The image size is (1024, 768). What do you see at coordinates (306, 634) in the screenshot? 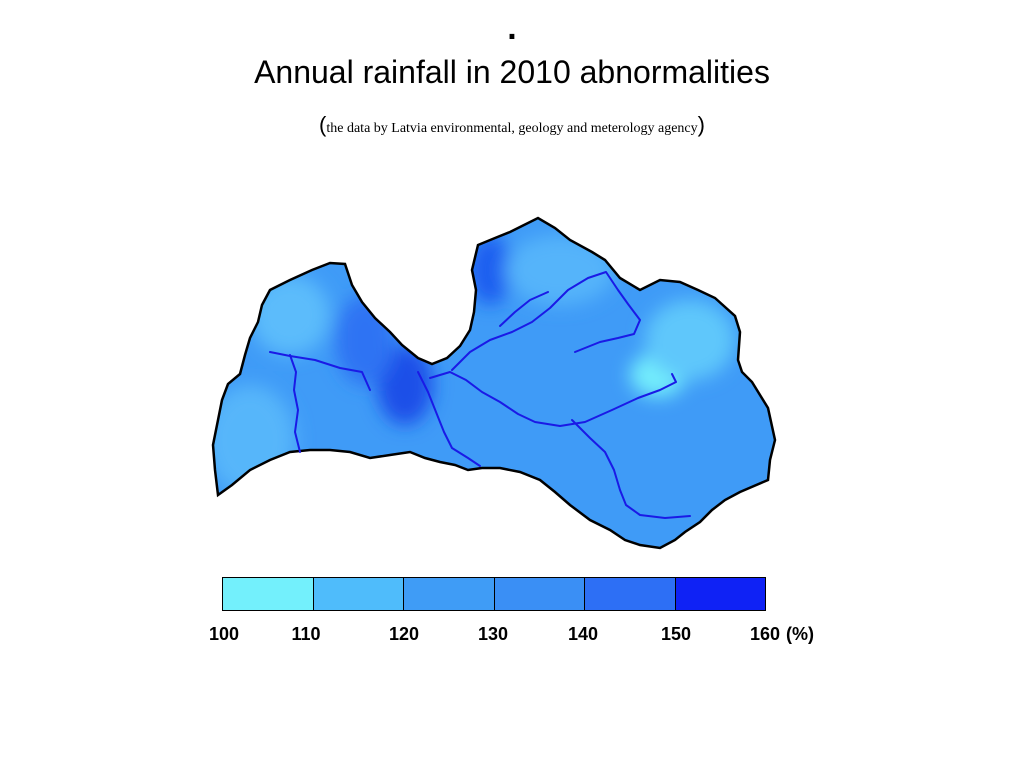
I see `legend-label-110: 110` at bounding box center [306, 634].